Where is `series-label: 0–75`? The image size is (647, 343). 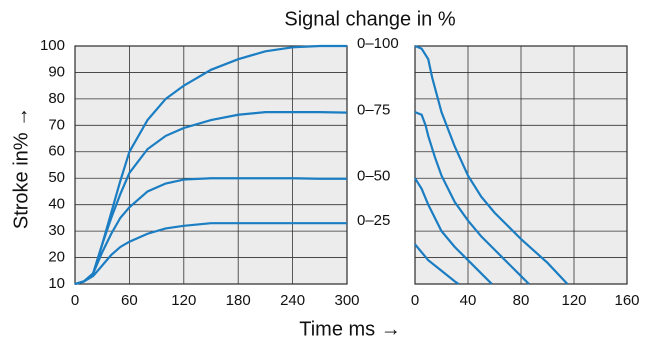
series-label: 0–75 is located at coordinates (373, 110).